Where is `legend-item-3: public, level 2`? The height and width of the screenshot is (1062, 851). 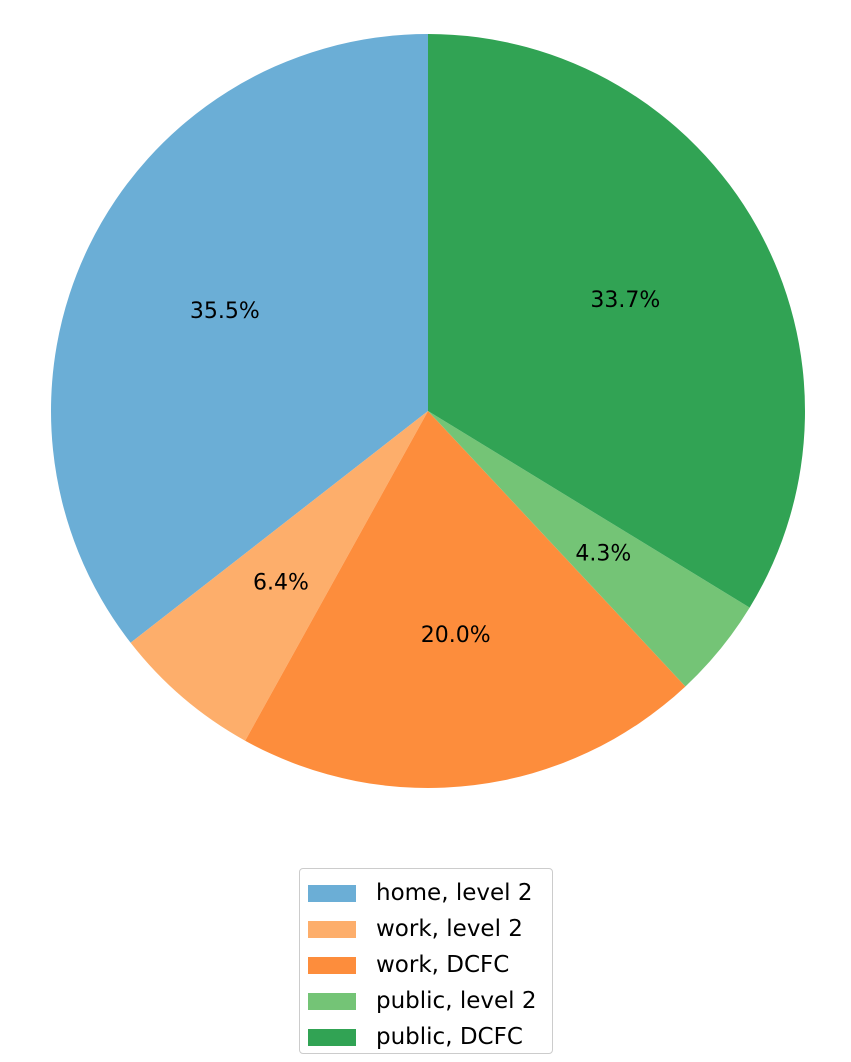
legend-item-3: public, level 2 is located at coordinates (430, 1001).